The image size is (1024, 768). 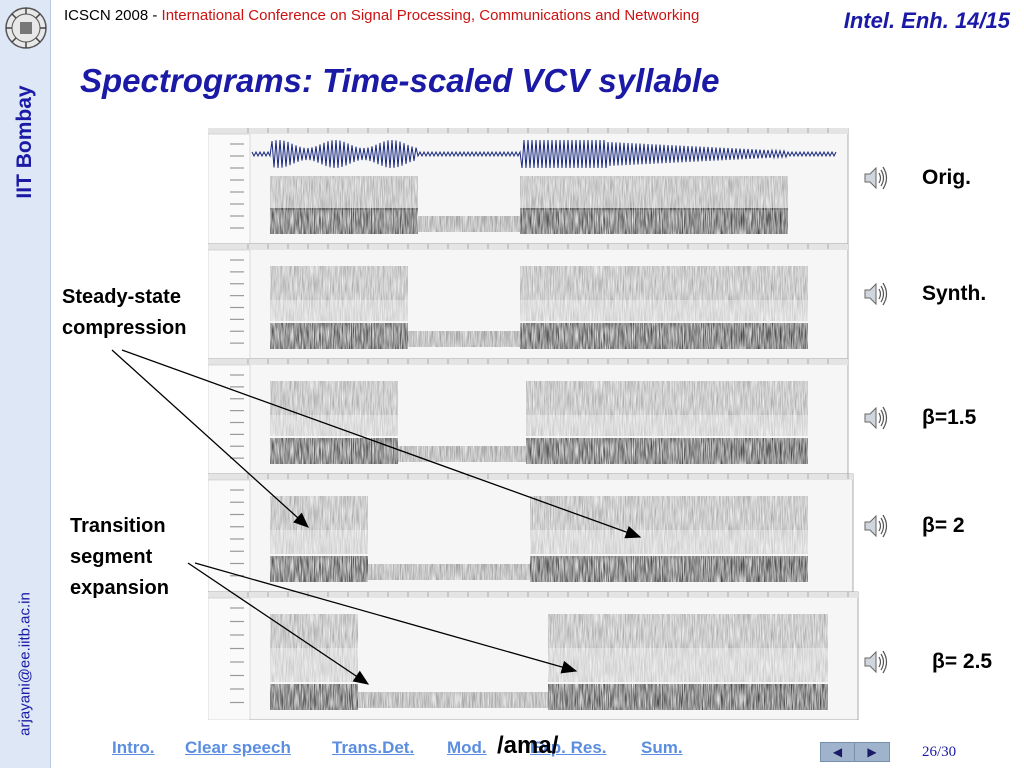 I want to click on nav-link-mod: Mod., so click(x=467, y=747).